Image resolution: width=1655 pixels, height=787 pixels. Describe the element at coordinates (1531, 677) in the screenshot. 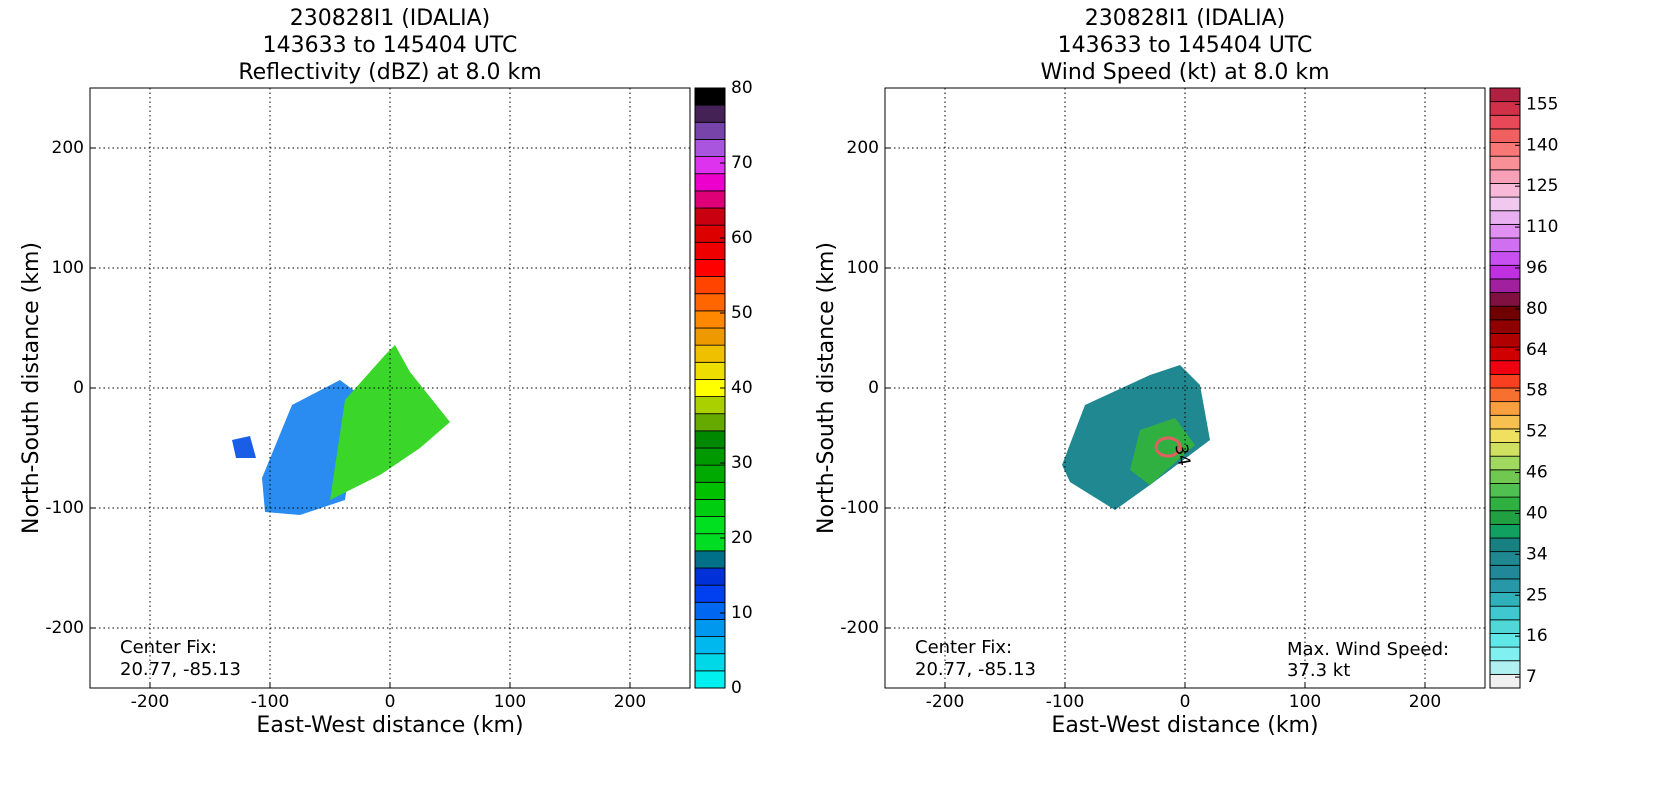

I see `colorbar-tick-label: 7` at that location.